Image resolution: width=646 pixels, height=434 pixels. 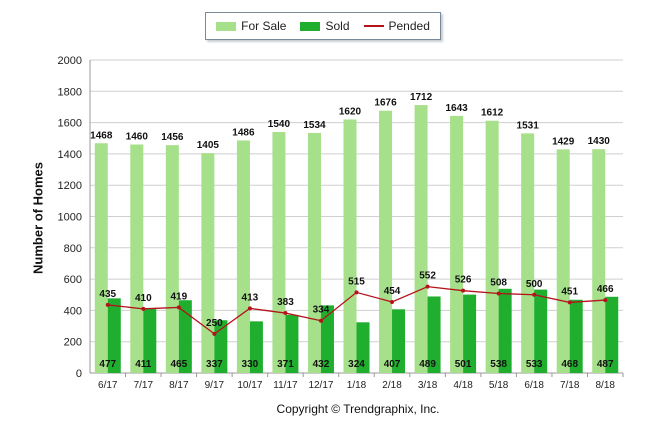 I want to click on legend-item-pended: Pended, so click(x=396, y=26).